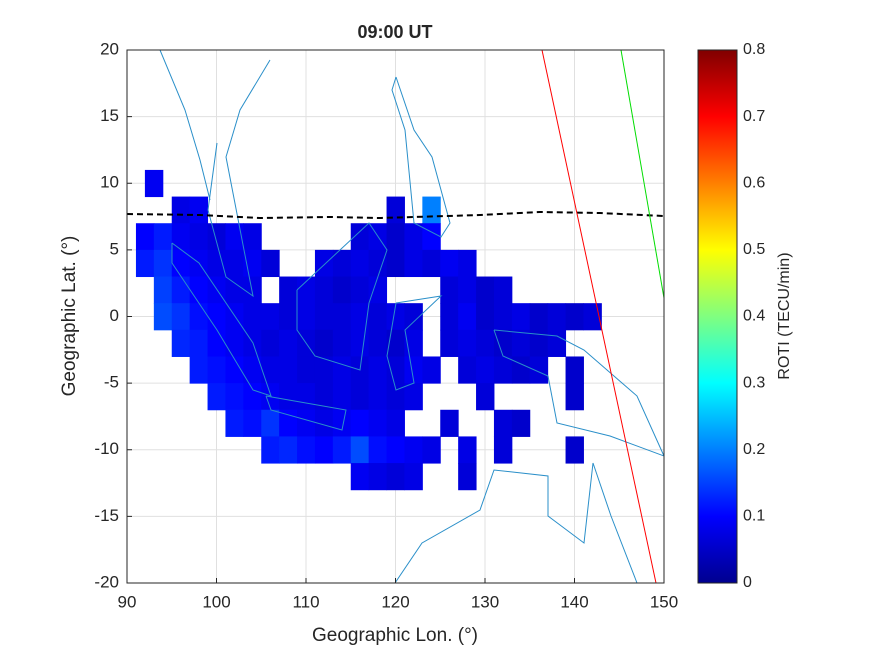 The image size is (875, 656). I want to click on colorbar-tick-label: 0.2, so click(754, 449).